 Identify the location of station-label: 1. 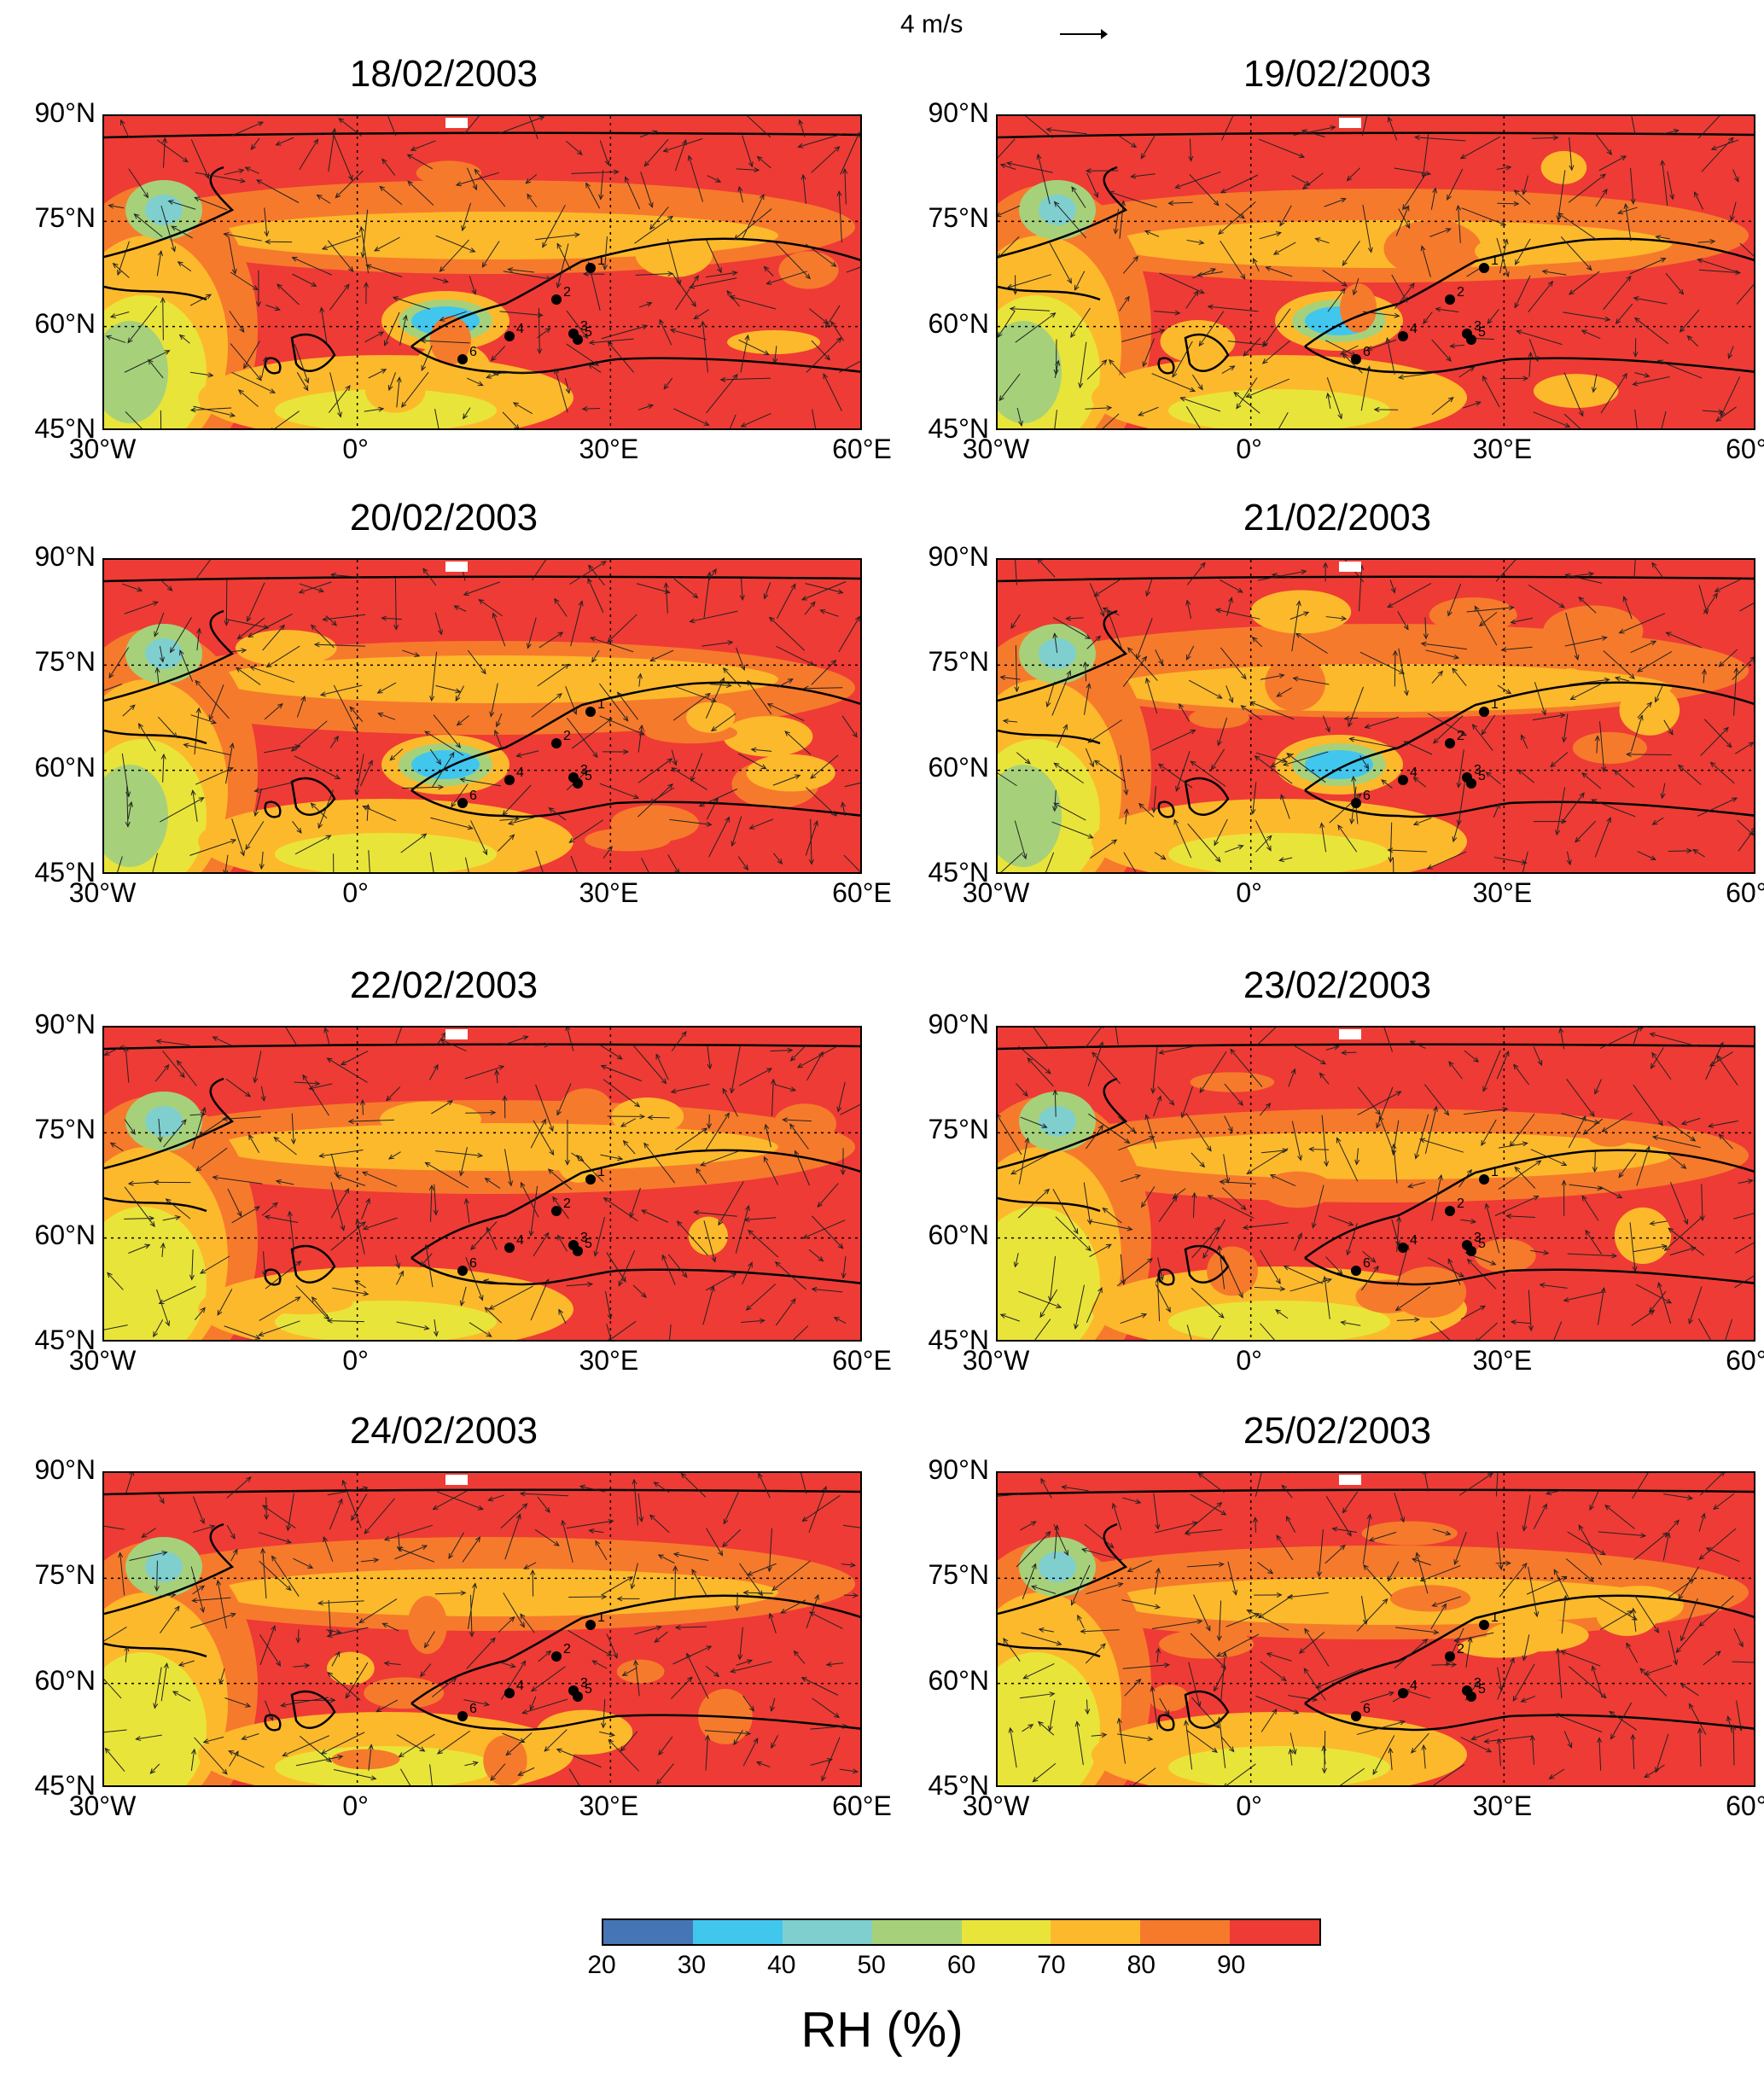
(601, 1617).